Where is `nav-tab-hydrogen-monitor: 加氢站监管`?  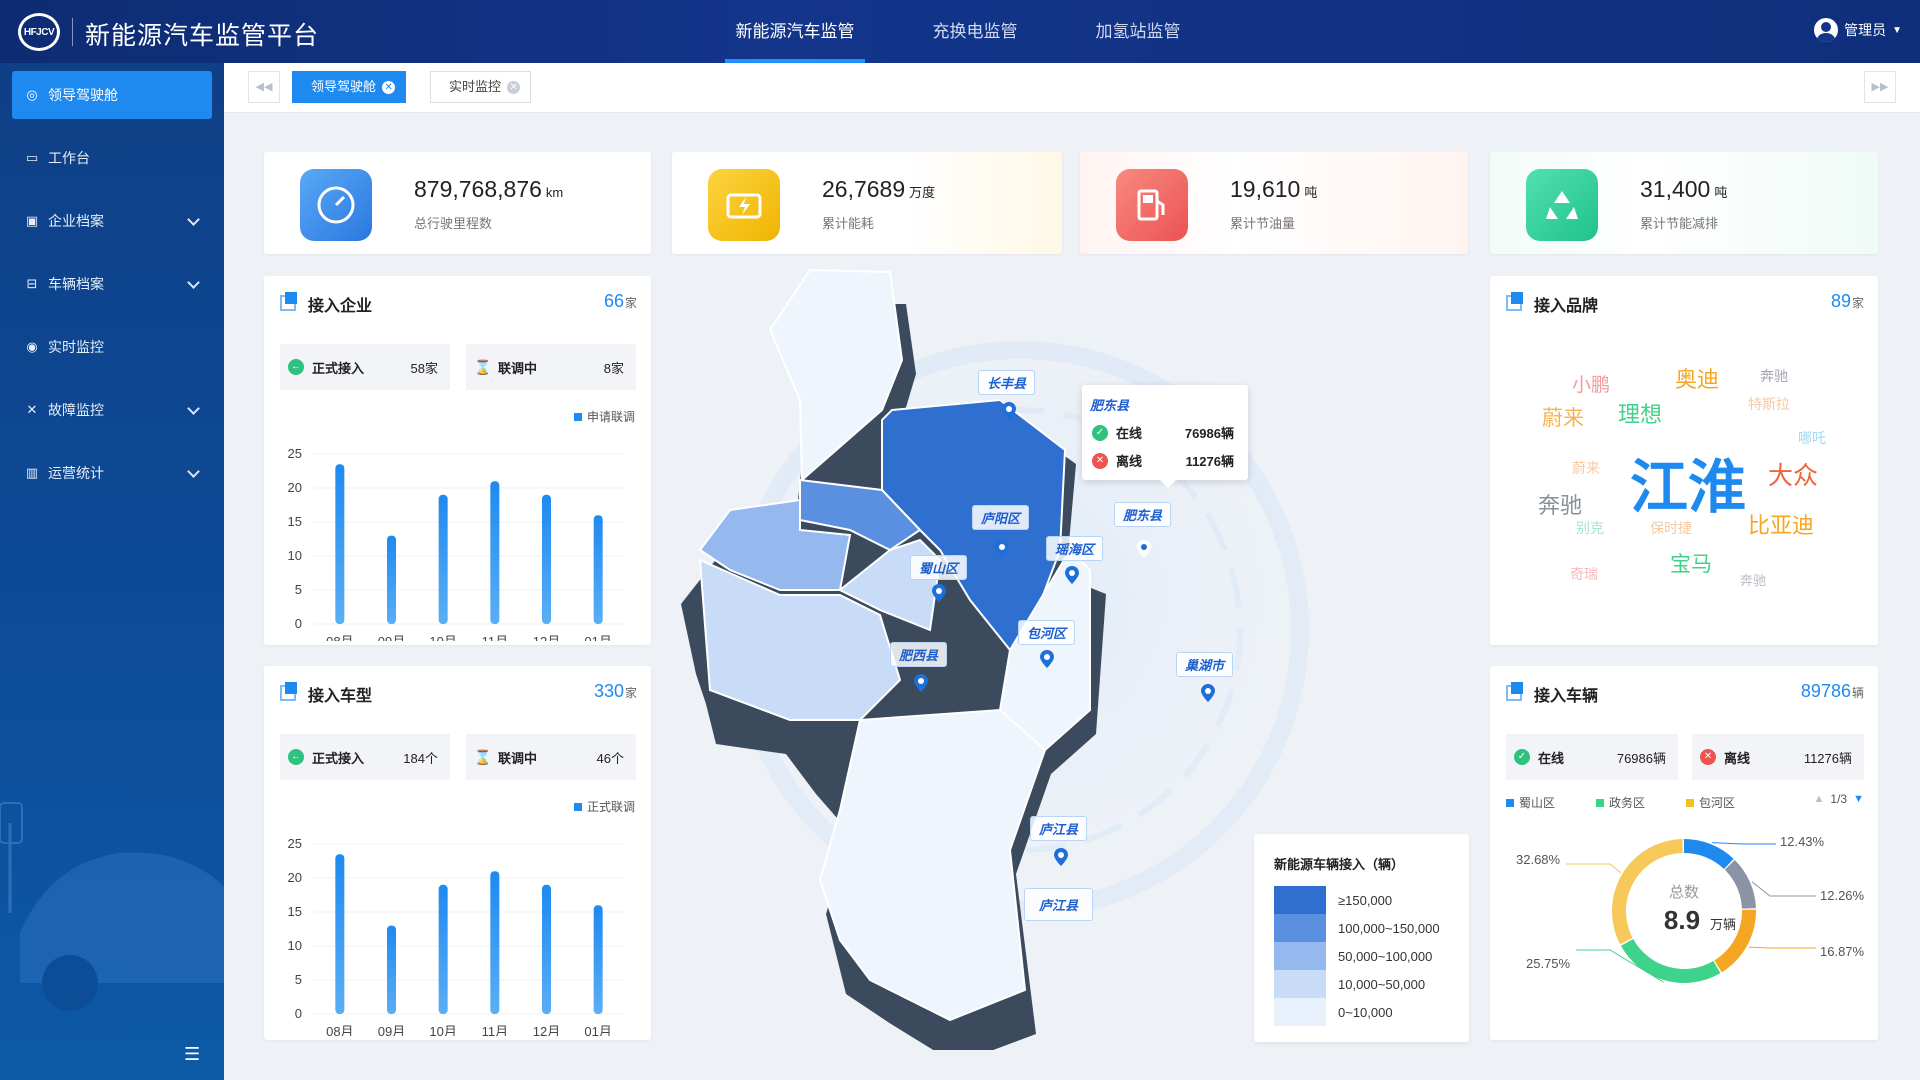
nav-tab-hydrogen-monitor: 加氢站监管 is located at coordinates (1138, 31).